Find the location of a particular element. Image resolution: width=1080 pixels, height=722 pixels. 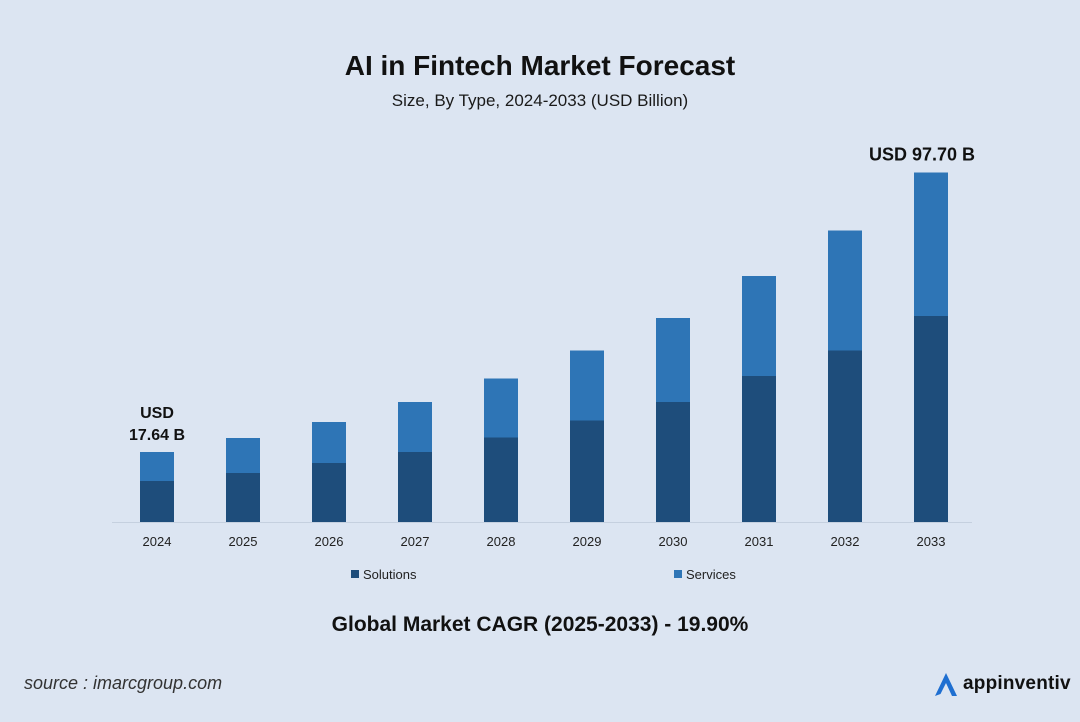

bar-services-2029 is located at coordinates (587, 385).